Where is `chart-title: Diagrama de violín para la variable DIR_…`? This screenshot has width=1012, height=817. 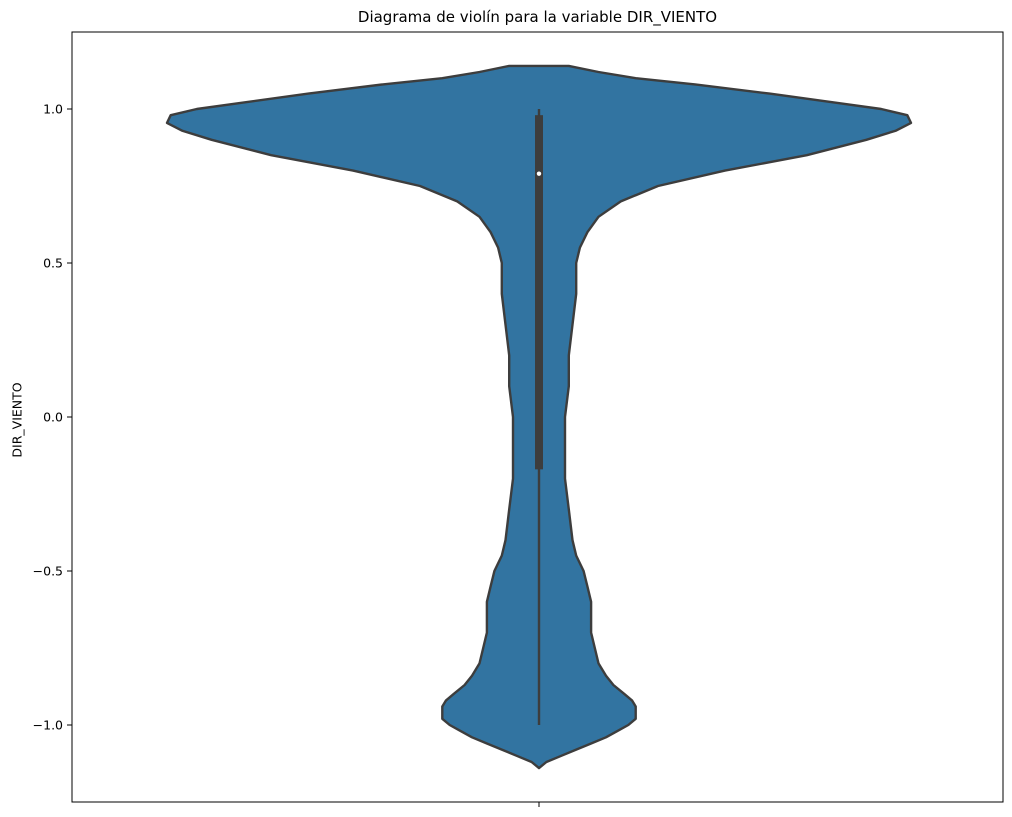 chart-title: Diagrama de violín para la variable DIR_… is located at coordinates (537, 17).